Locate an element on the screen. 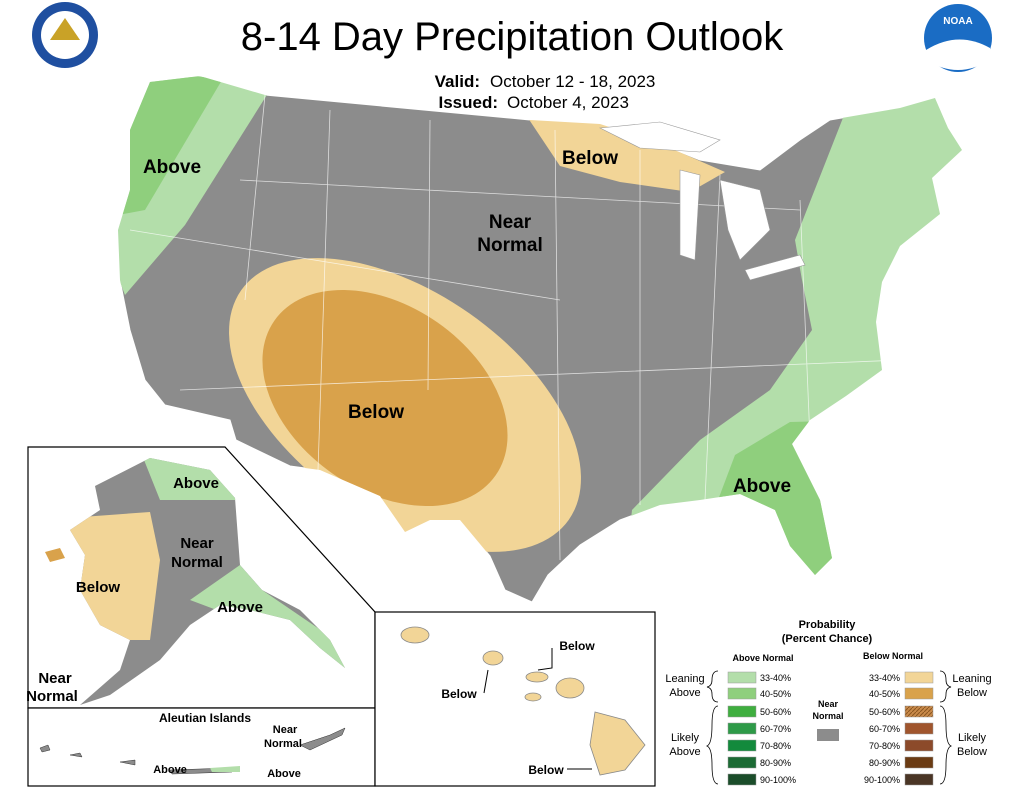 The image size is (1024, 791). issued-label: Issued: is located at coordinates (468, 102).